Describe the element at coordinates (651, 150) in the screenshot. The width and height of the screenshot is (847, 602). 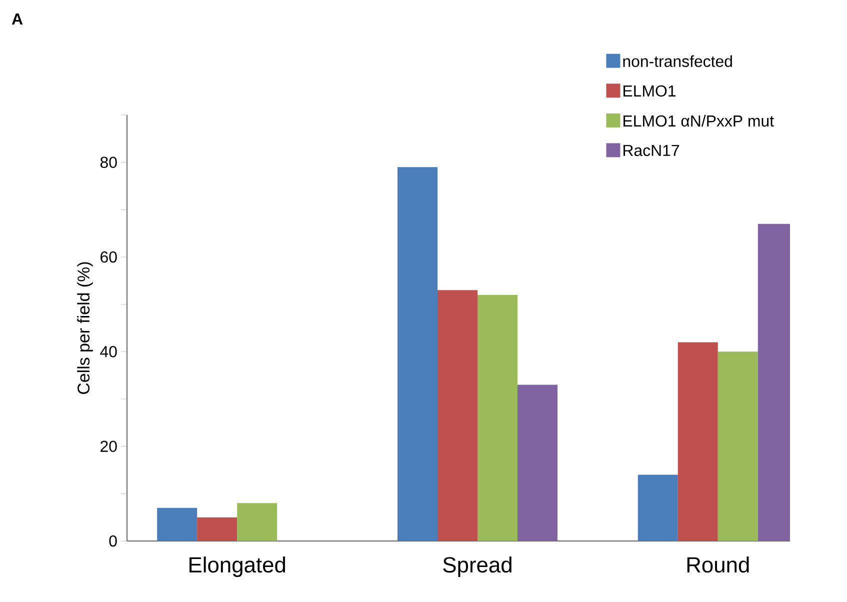
I see `legend-label: RacN17` at that location.